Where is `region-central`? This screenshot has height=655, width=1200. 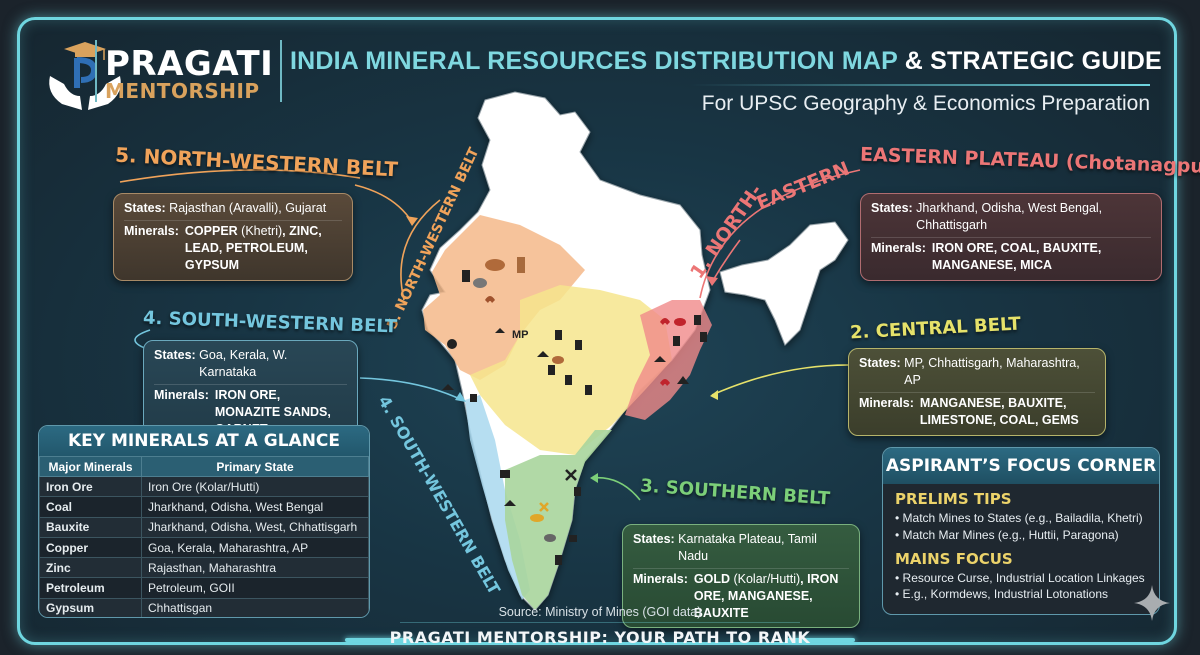
region-central is located at coordinates (571, 370).